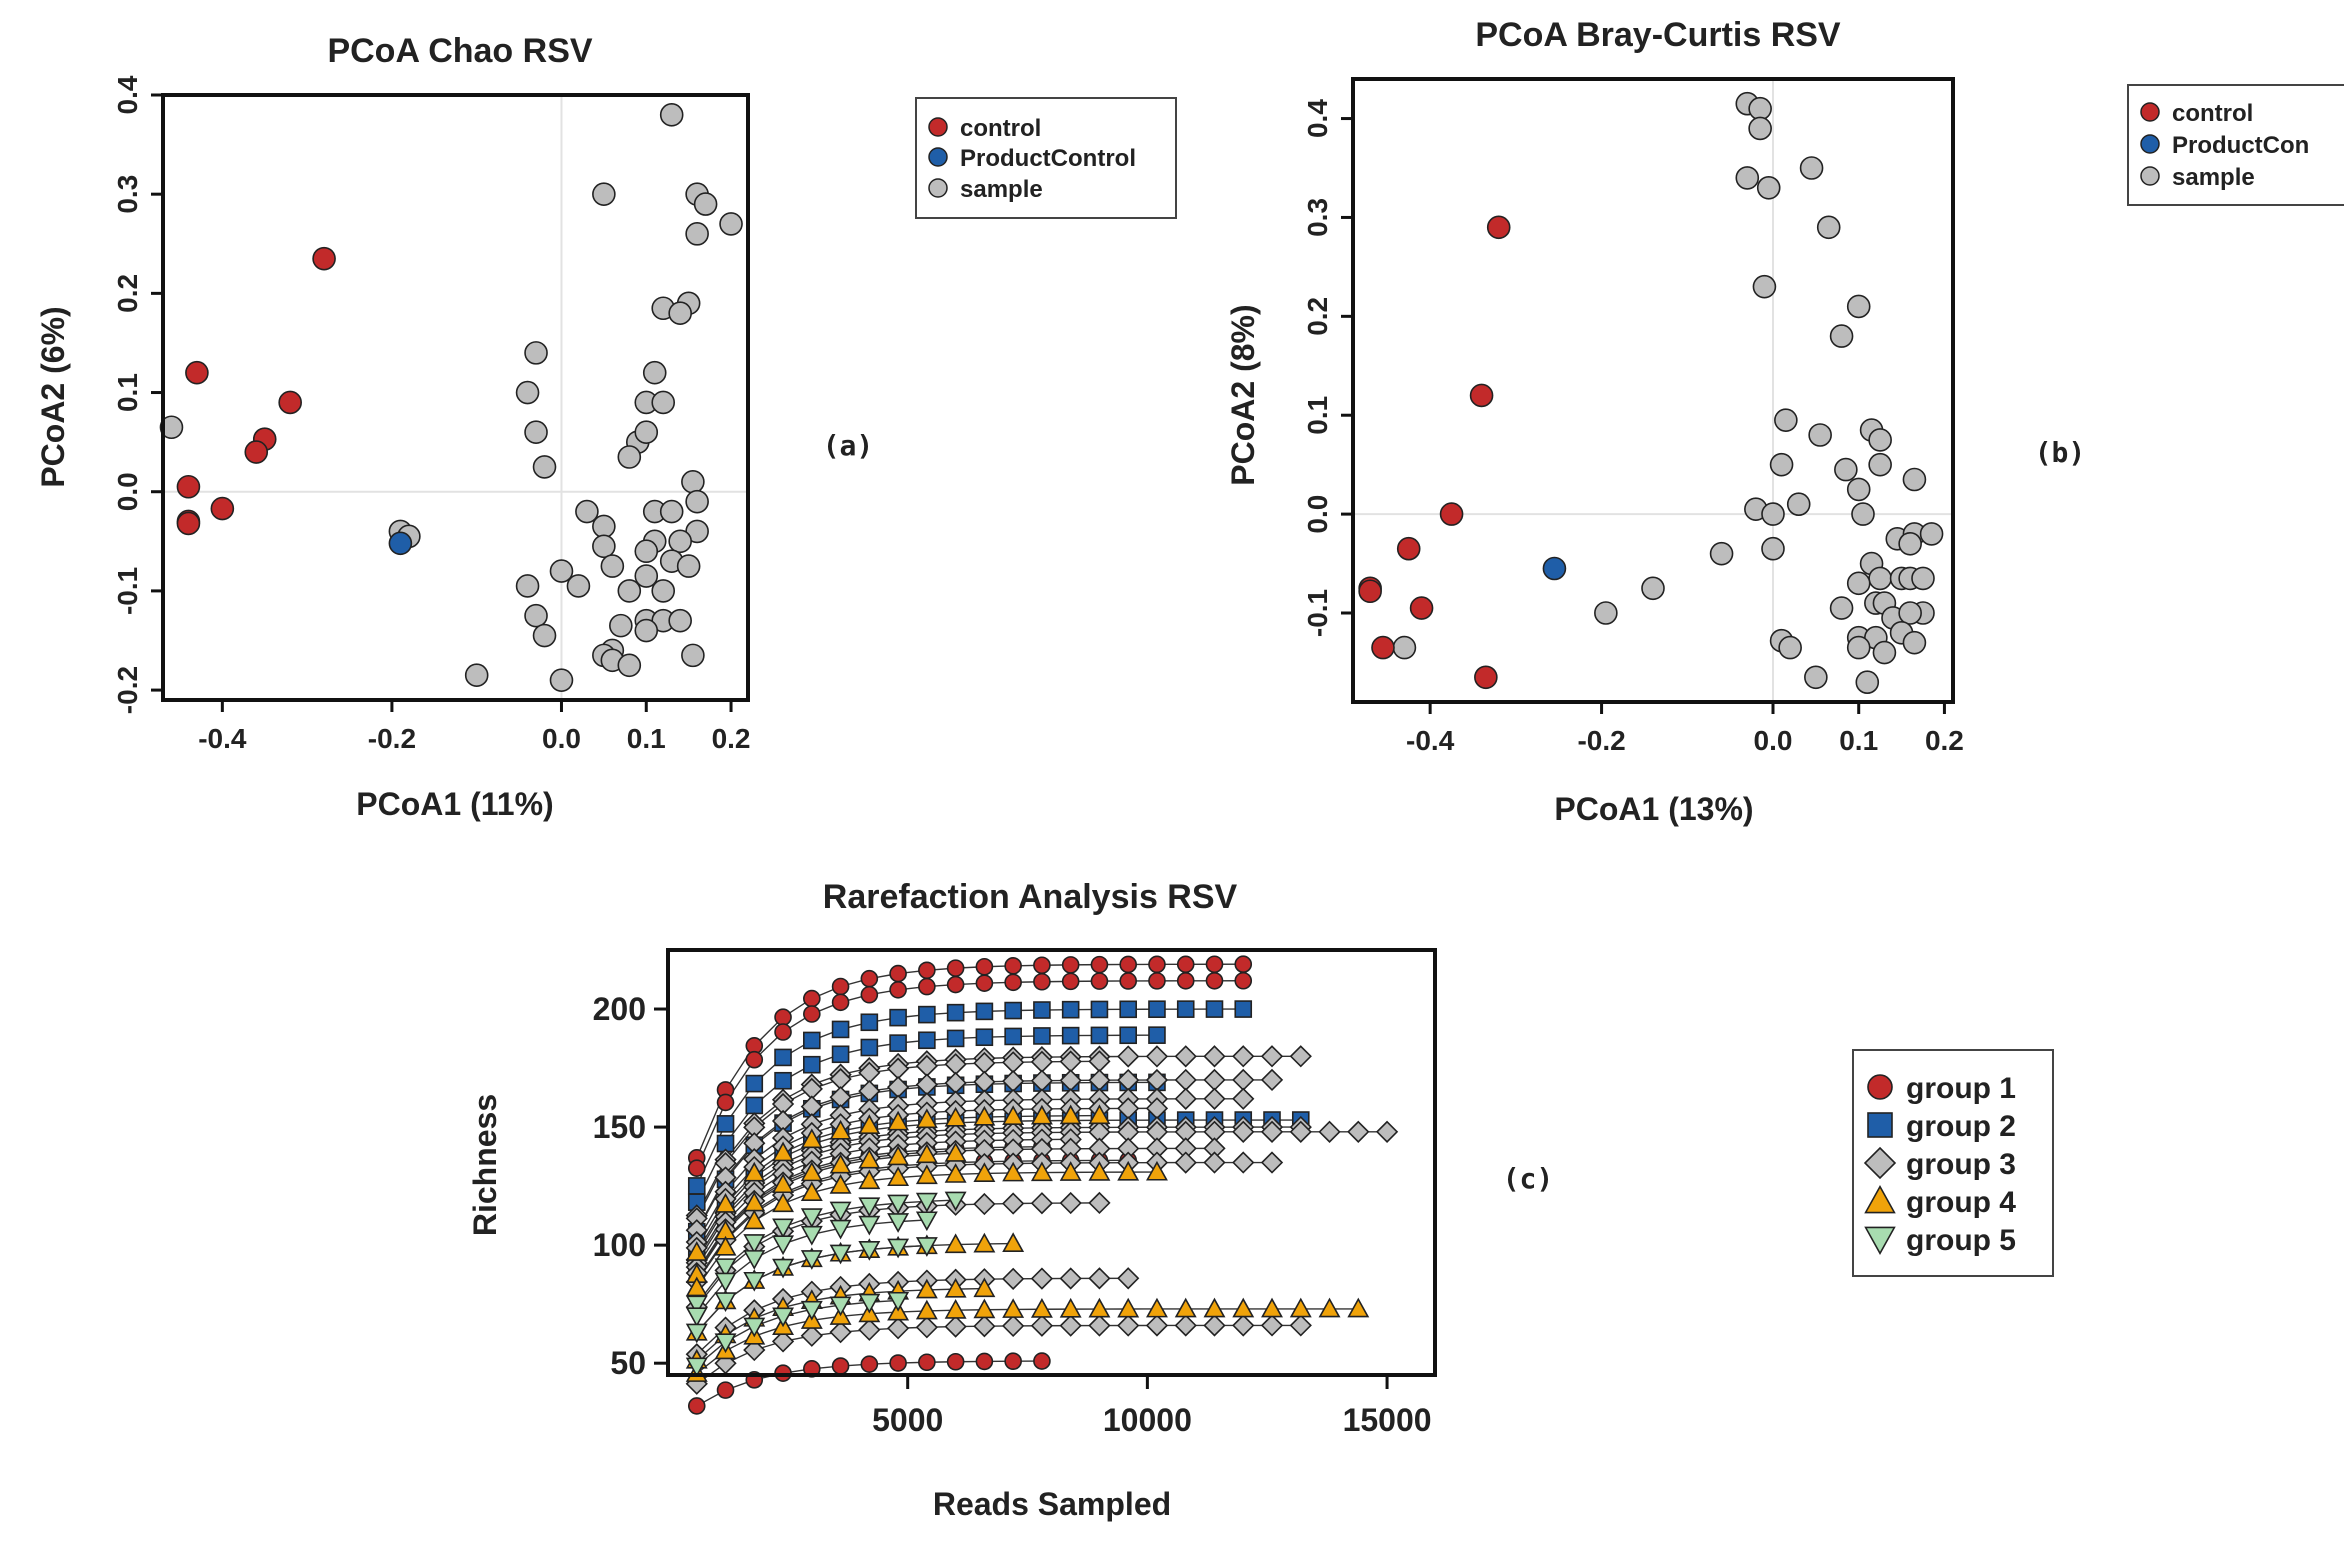 The height and width of the screenshot is (1542, 2344). What do you see at coordinates (646, 738) in the screenshot?
I see `a-xtick-label: 0.1` at bounding box center [646, 738].